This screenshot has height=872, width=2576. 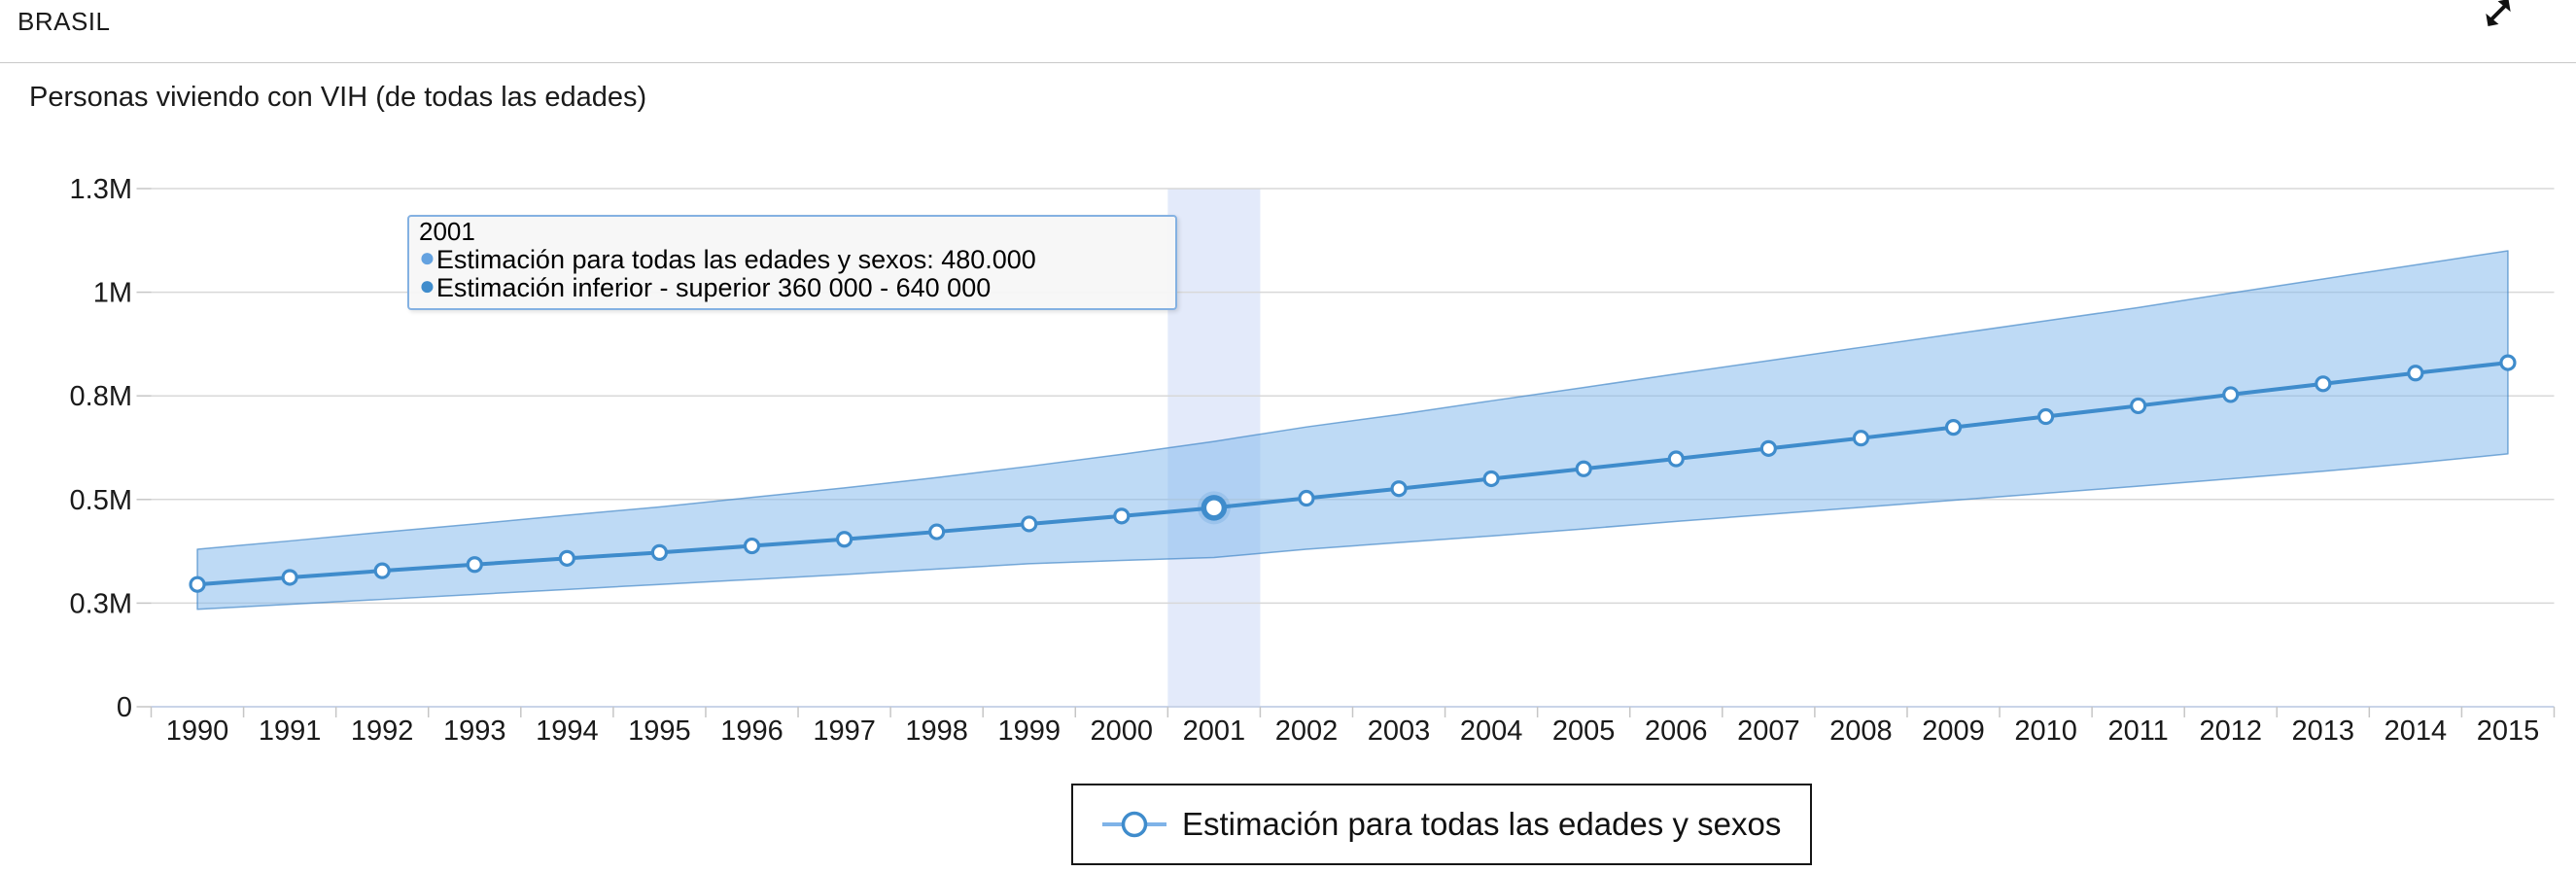 I want to click on x-axis-label: 2004, so click(x=1491, y=731).